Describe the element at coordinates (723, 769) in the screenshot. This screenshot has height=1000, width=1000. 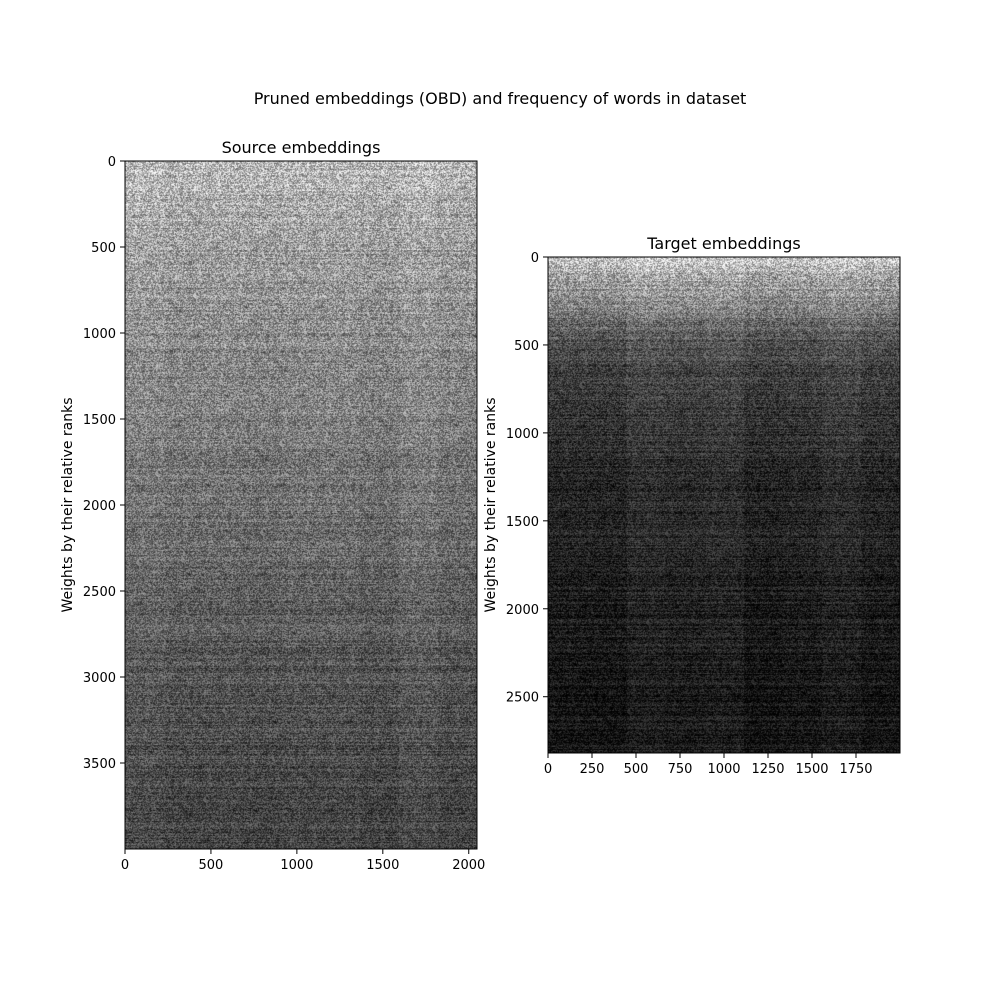
I see `target-x-tick-label: 1000` at that location.